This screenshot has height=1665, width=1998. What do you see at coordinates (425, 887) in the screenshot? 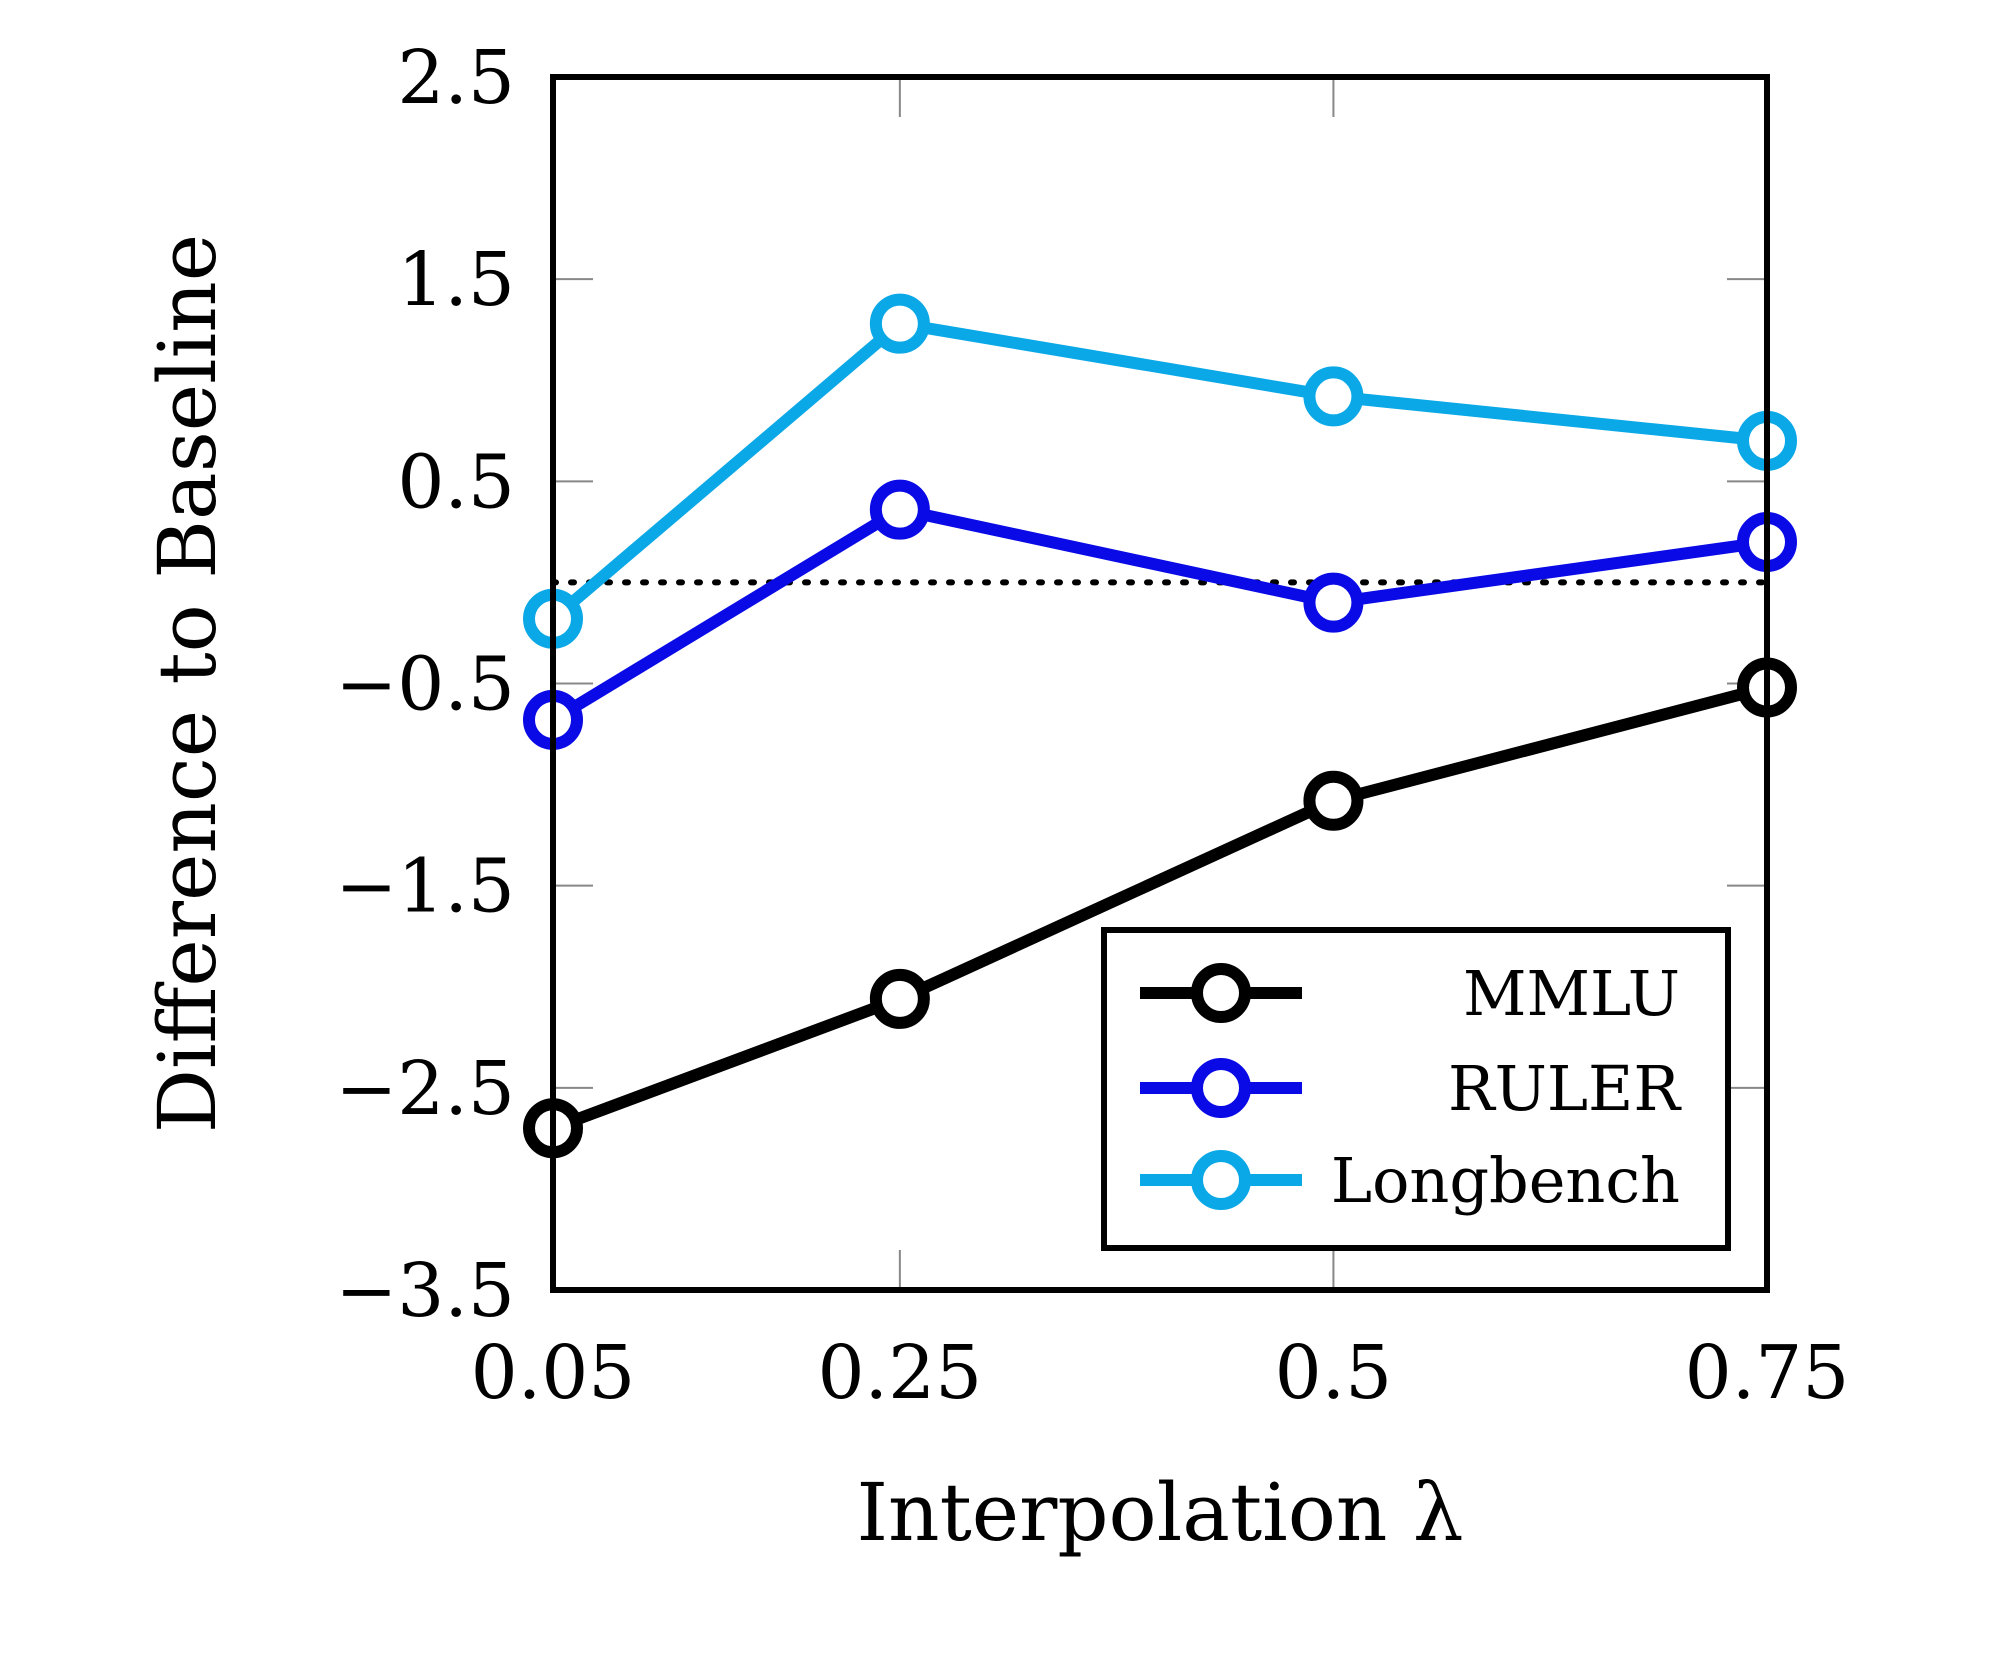
I see `y-tick-label: −1.5` at bounding box center [425, 887].